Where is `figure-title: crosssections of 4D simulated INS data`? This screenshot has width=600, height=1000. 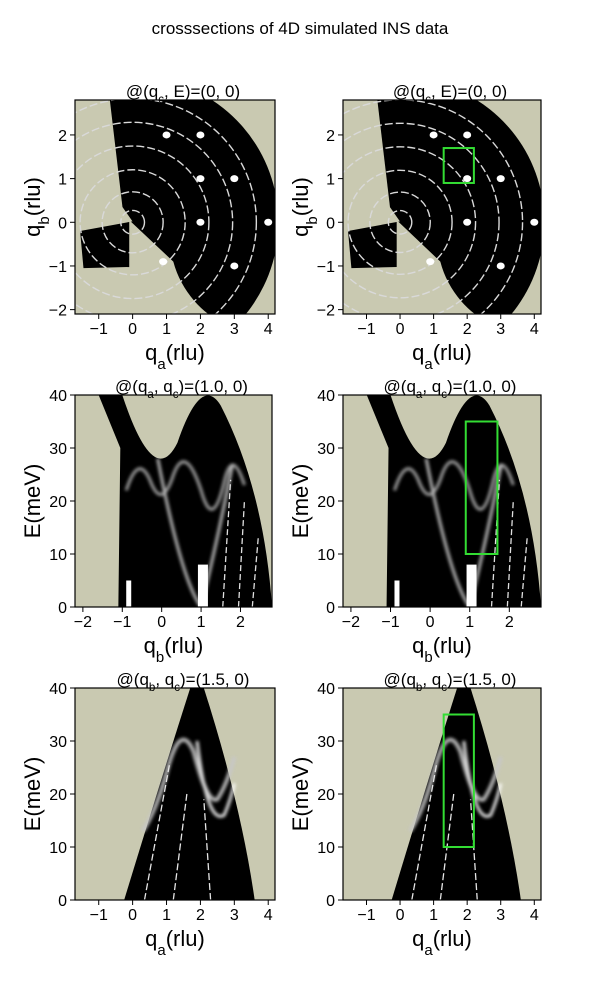
figure-title: crosssections of 4D simulated INS data is located at coordinates (300, 28).